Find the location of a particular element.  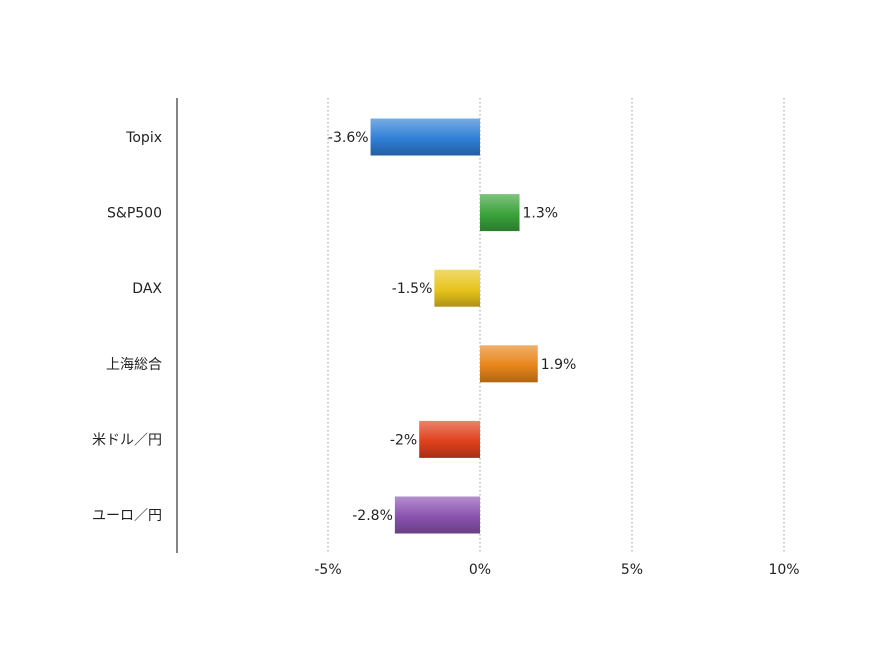

data-label: -3.6% is located at coordinates (348, 138).